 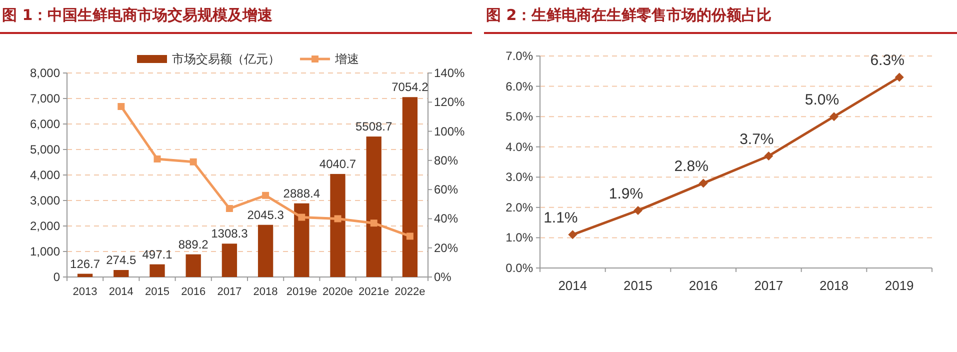 I want to click on x-tick-label: 2019e, so click(x=301, y=292).